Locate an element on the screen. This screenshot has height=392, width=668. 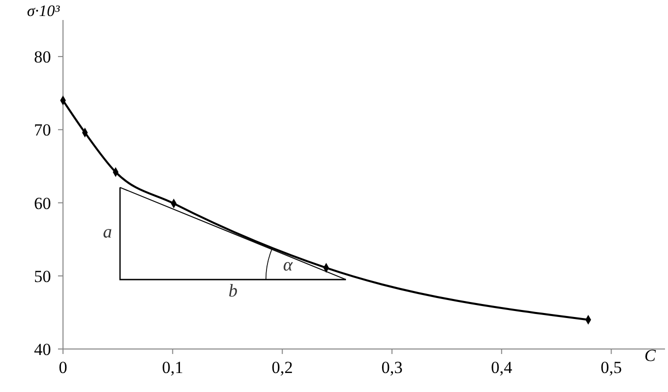
x-tick-label: 0,4 is located at coordinates (501, 367).